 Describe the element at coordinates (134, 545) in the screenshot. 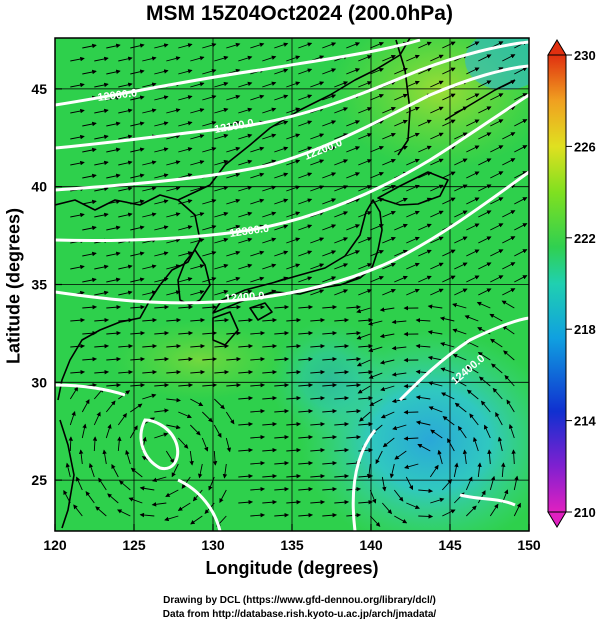

I see `x-tick-label: 125` at that location.